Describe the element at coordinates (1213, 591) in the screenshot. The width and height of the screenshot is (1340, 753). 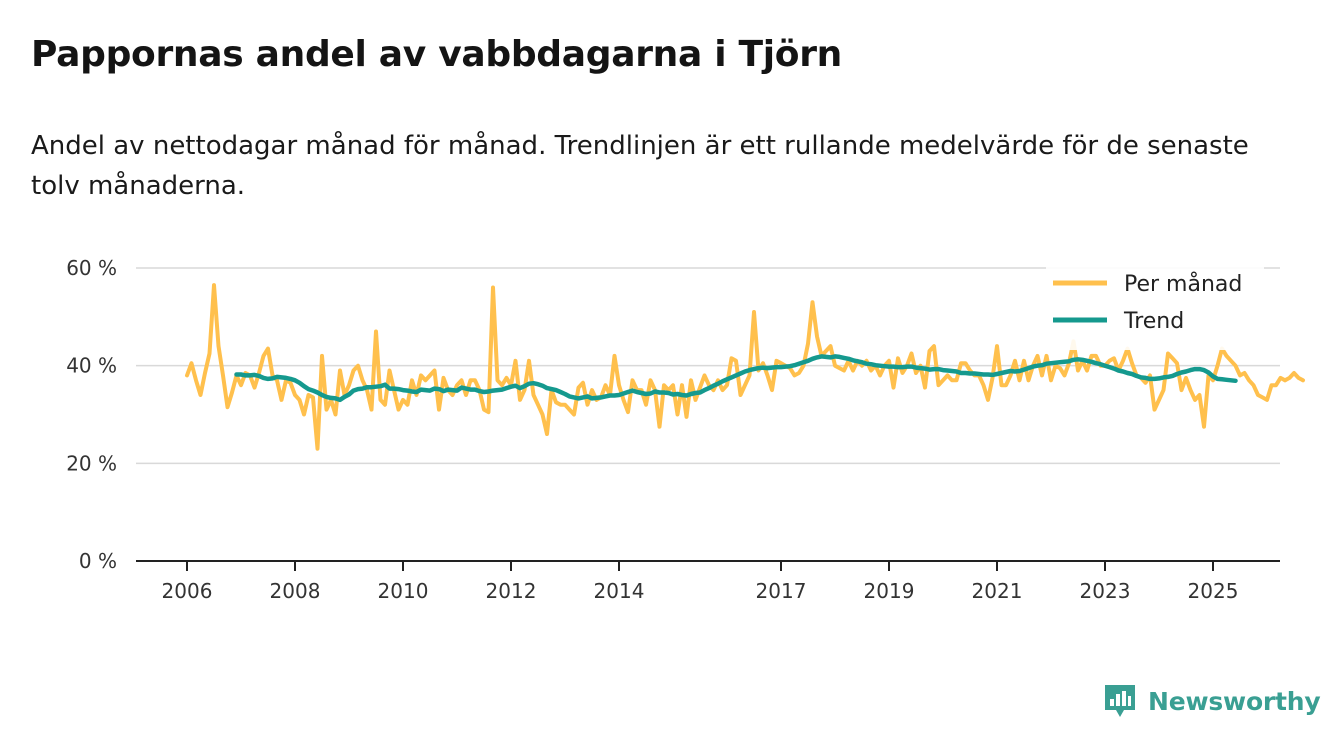
I see `x-tick-label: 2025` at that location.